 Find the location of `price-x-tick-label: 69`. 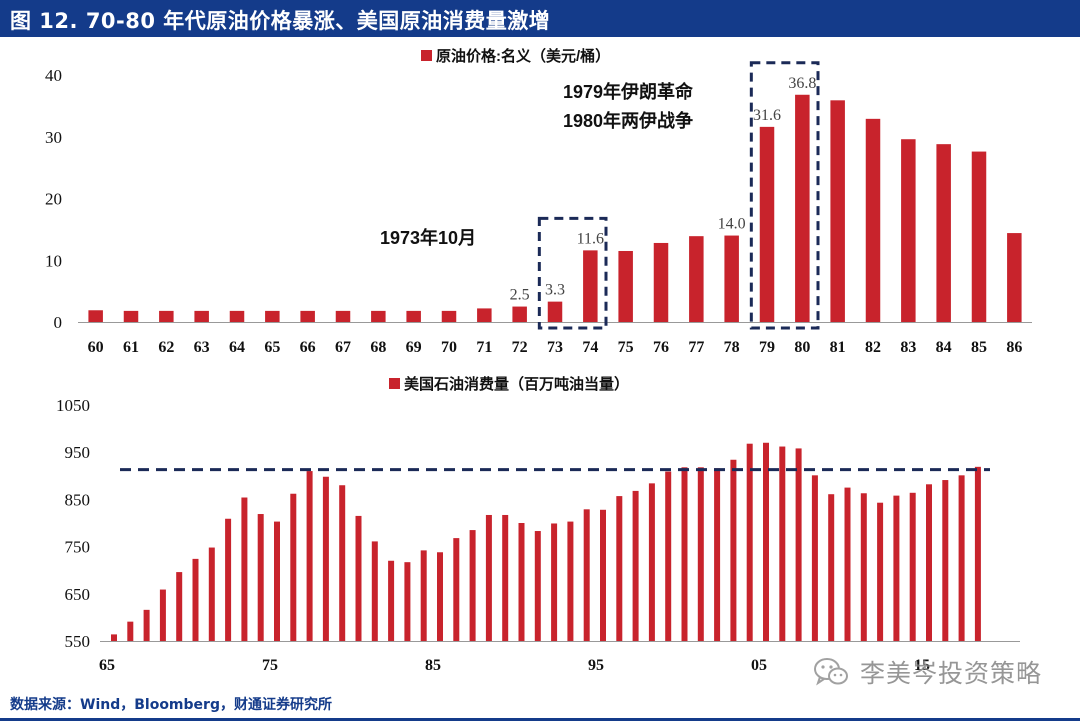

price-x-tick-label: 69 is located at coordinates (414, 347).